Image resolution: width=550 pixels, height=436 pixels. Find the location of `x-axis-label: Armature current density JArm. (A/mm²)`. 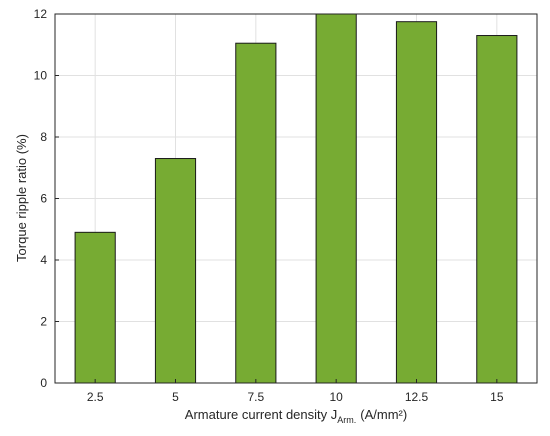

x-axis-label: Armature current density JArm. (A/mm²) is located at coordinates (296, 416).